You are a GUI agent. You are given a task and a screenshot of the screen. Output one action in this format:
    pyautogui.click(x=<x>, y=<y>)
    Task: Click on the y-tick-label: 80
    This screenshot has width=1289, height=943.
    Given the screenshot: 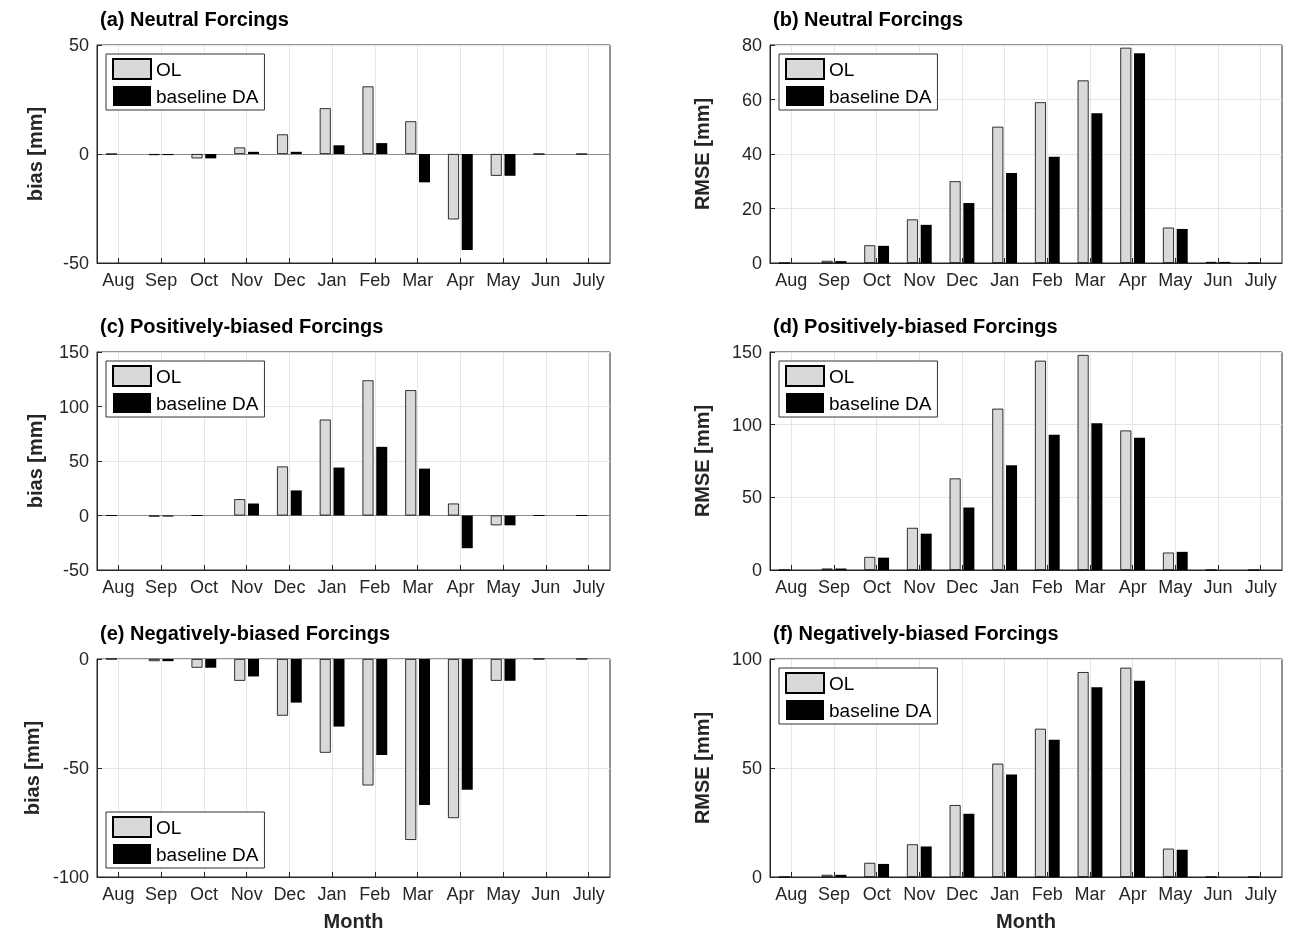 What is the action you would take?
    pyautogui.click(x=751, y=45)
    